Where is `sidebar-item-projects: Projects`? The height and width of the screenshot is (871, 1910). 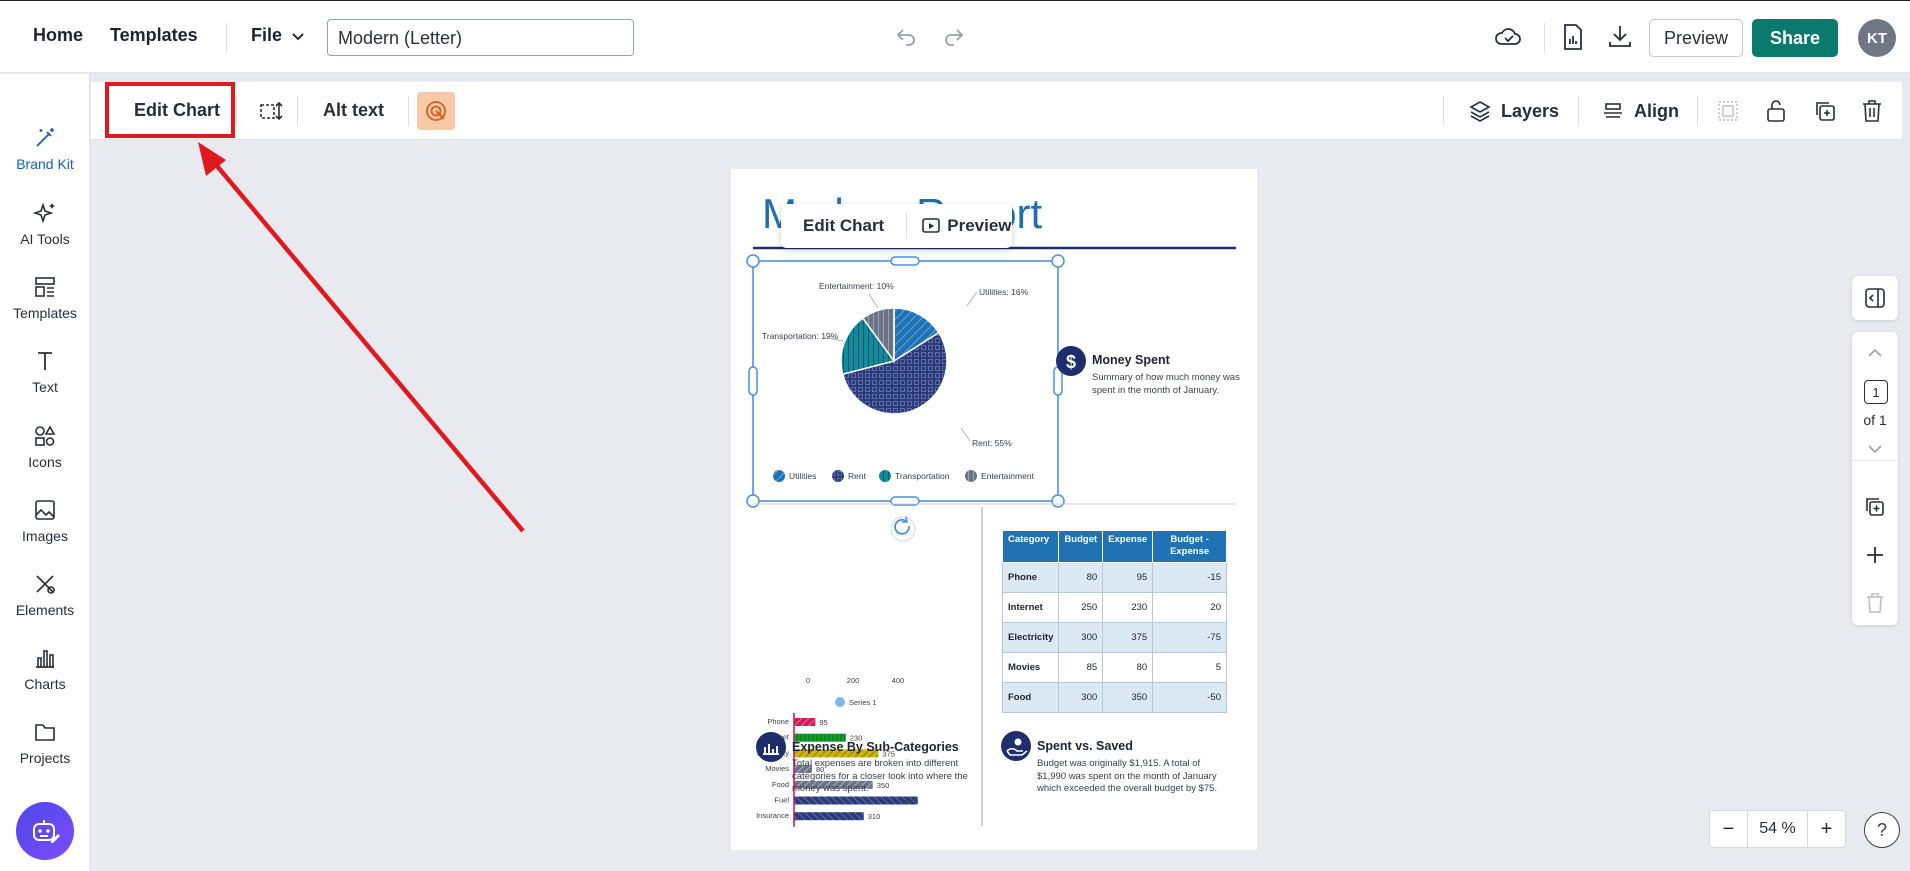
sidebar-item-projects: Projects is located at coordinates (45, 742).